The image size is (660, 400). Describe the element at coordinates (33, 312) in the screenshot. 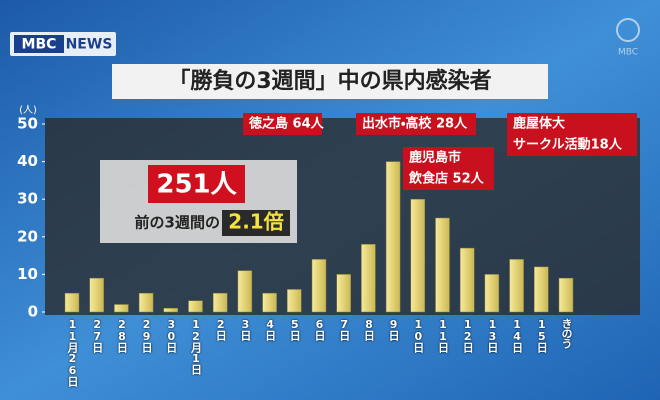

I see `y-tick-label: 0` at that location.